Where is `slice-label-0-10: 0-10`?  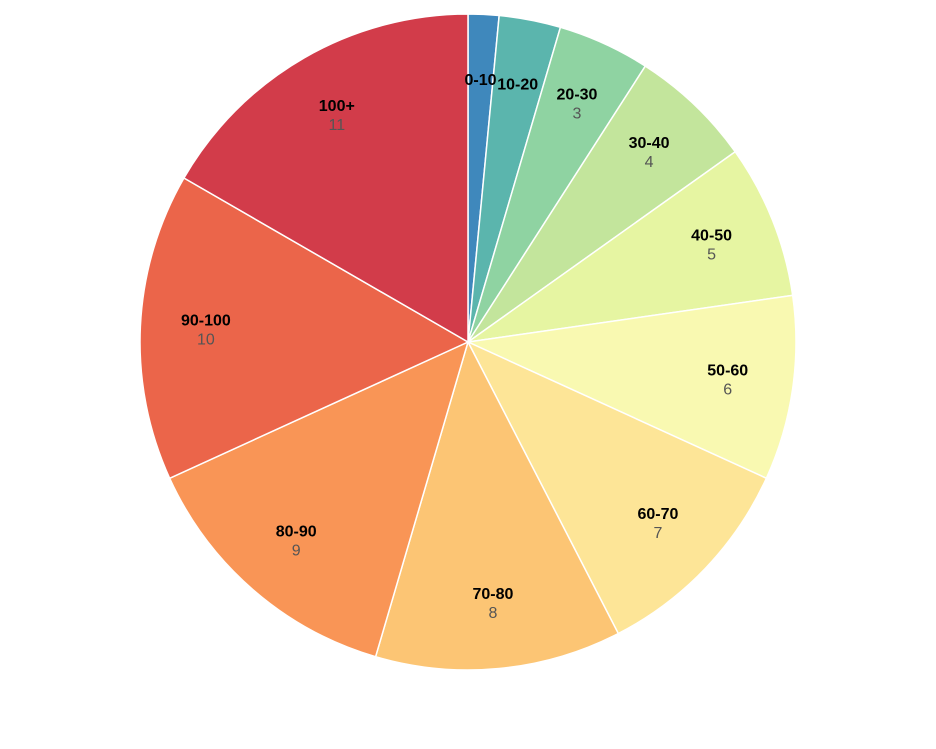
slice-label-0-10: 0-10 is located at coordinates (480, 80).